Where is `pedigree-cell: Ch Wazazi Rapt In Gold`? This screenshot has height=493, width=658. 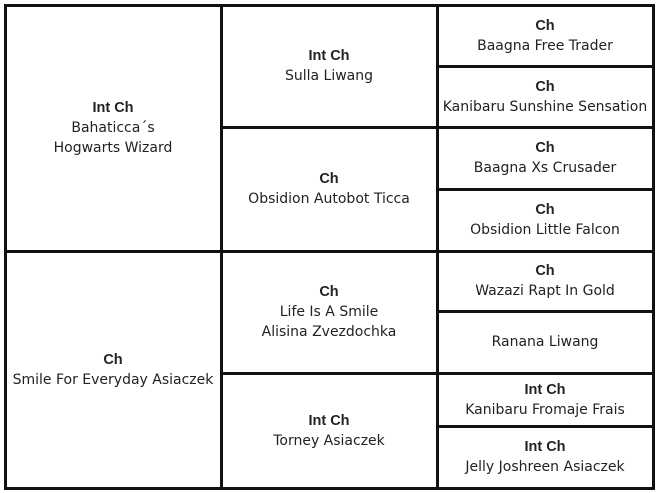
pedigree-cell: Ch Wazazi Rapt In Gold is located at coordinates (545, 281).